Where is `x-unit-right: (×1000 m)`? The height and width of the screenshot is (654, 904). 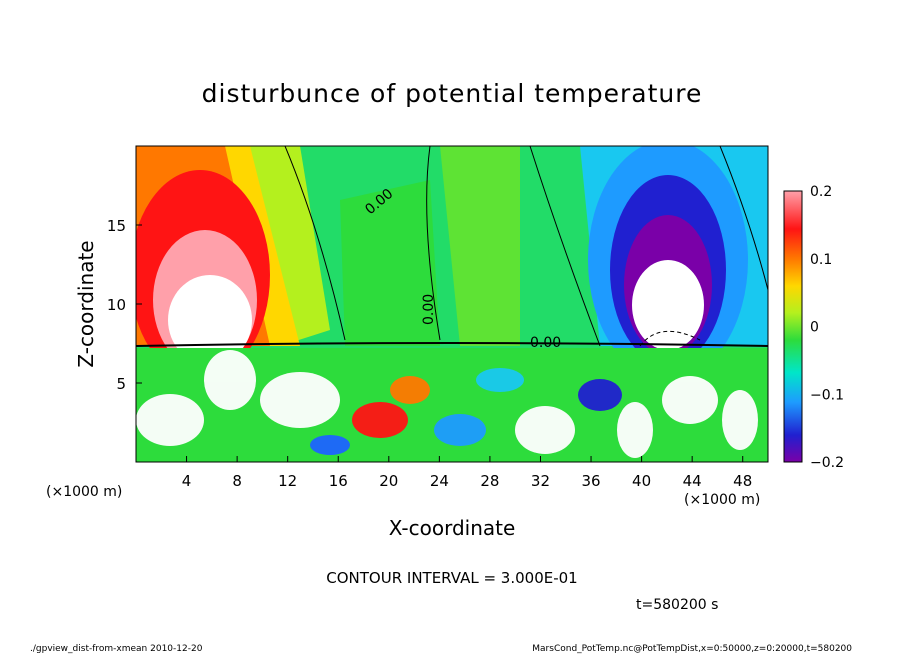 x-unit-right: (×1000 m) is located at coordinates (722, 500).